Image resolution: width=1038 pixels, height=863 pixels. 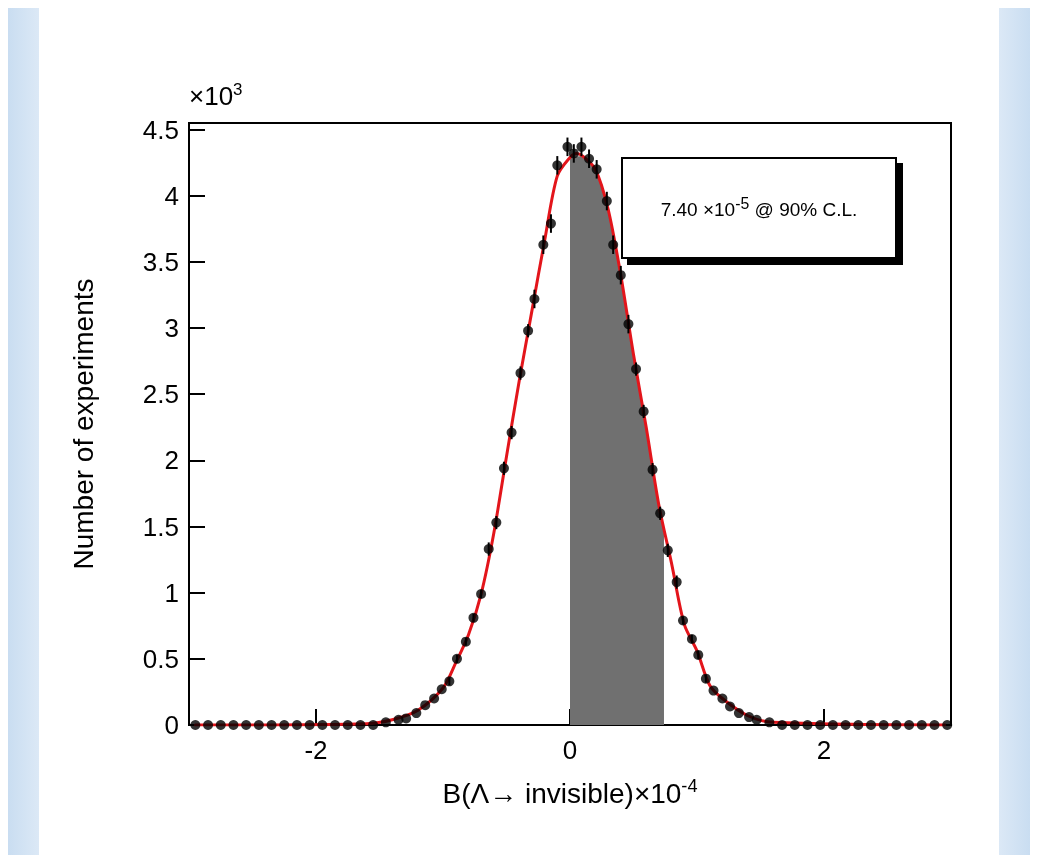 I want to click on y-tick-label: 4.5, so click(x=160, y=129).